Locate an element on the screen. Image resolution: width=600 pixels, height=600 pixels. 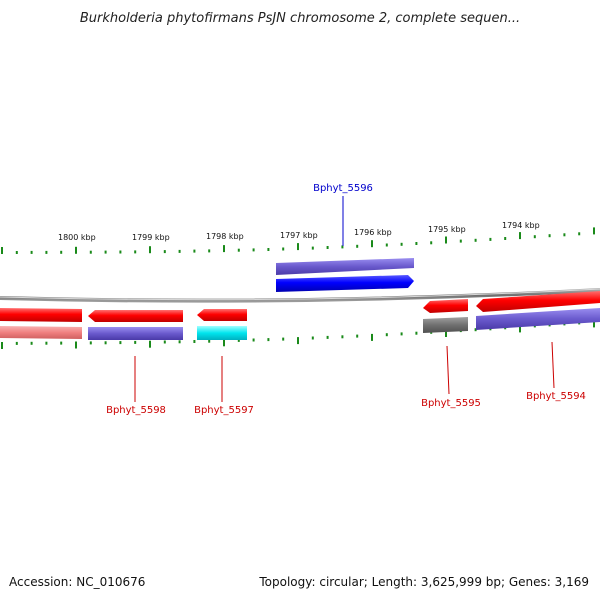
gene-cds-partial-left is located at coordinates (41, 315).